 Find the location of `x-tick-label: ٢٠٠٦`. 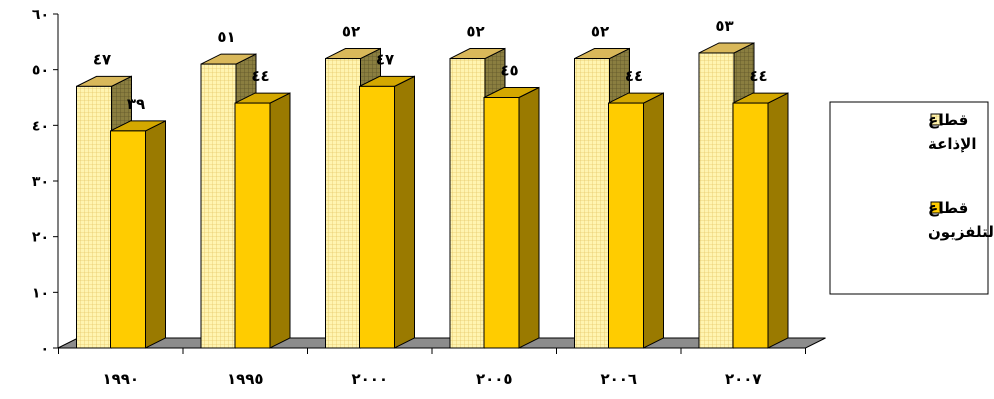

x-tick-label: ٢٠٠٦ is located at coordinates (618, 379).